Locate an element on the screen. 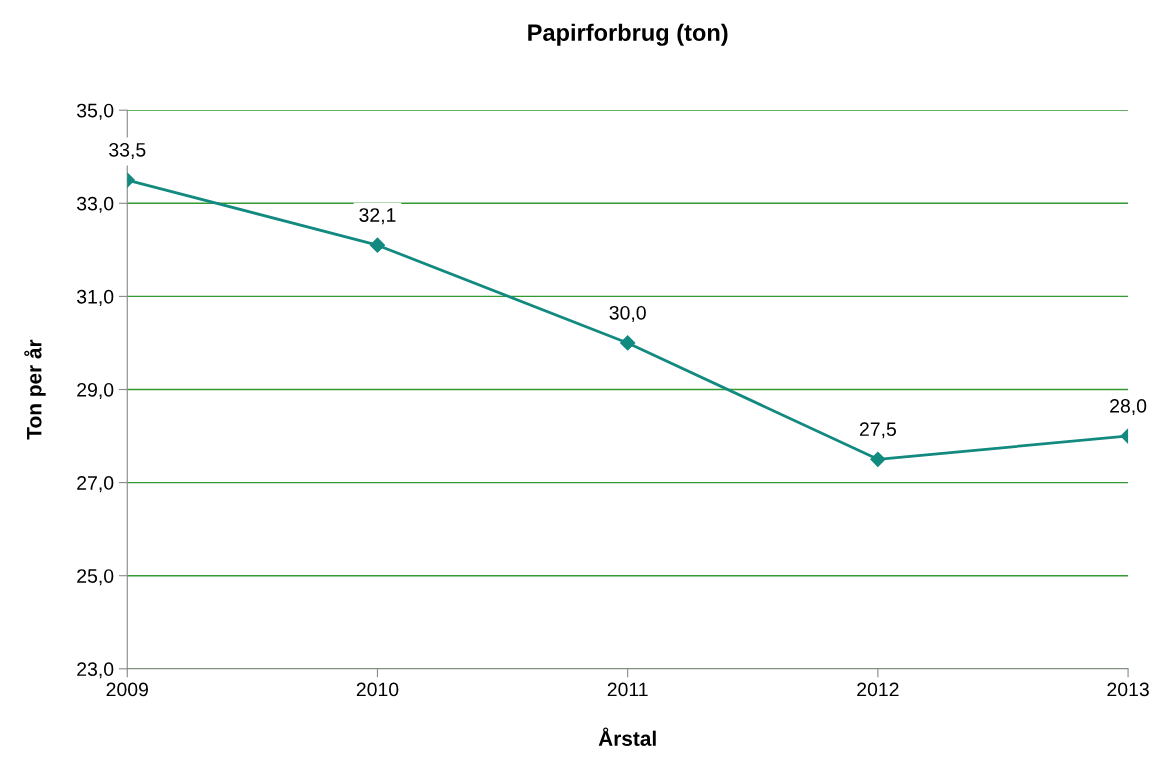 The image size is (1157, 760). y-tick-label: 35,0 is located at coordinates (95, 111).